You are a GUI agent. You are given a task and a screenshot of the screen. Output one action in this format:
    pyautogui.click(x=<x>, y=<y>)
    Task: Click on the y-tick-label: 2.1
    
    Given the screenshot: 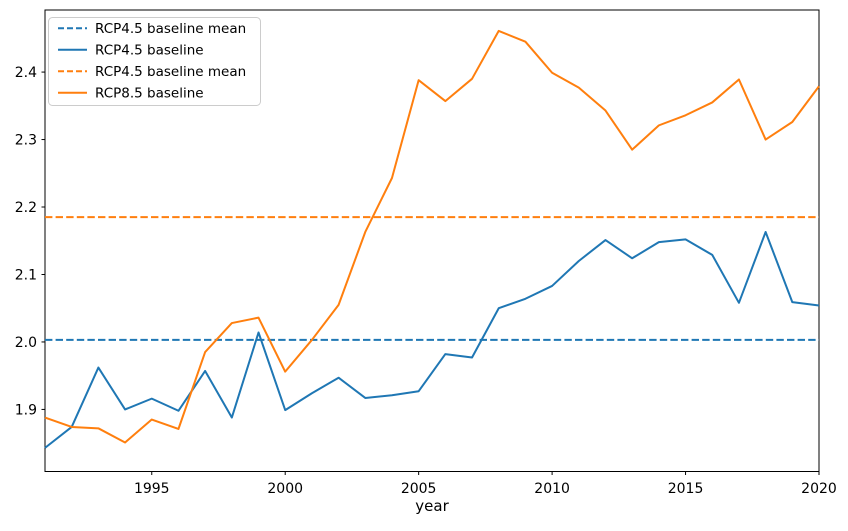 What is the action you would take?
    pyautogui.click(x=26, y=275)
    